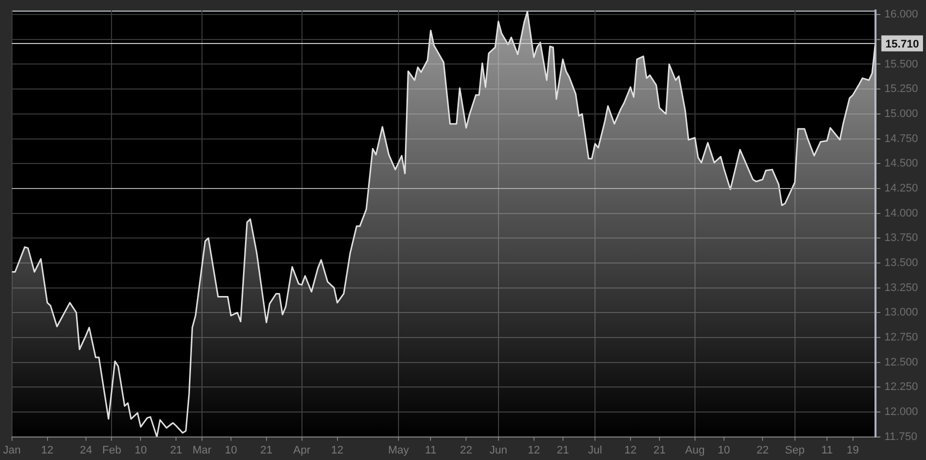 The height and width of the screenshot is (460, 926). Describe the element at coordinates (901, 387) in the screenshot. I see `y-tick-label: 12.250` at that location.